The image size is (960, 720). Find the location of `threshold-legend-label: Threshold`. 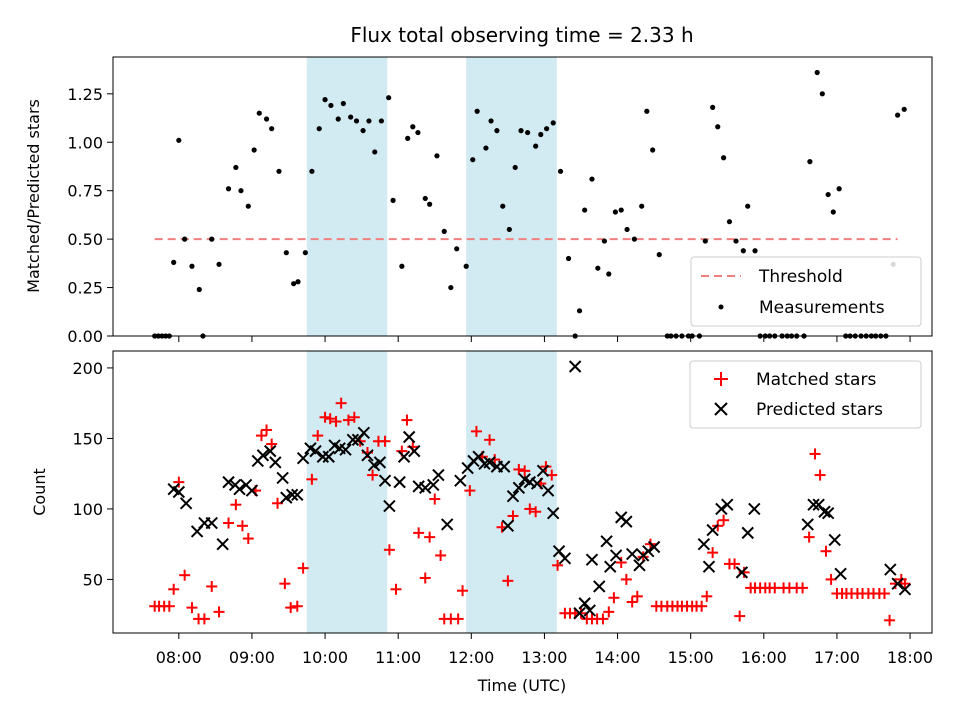

threshold-legend-label: Threshold is located at coordinates (800, 277).